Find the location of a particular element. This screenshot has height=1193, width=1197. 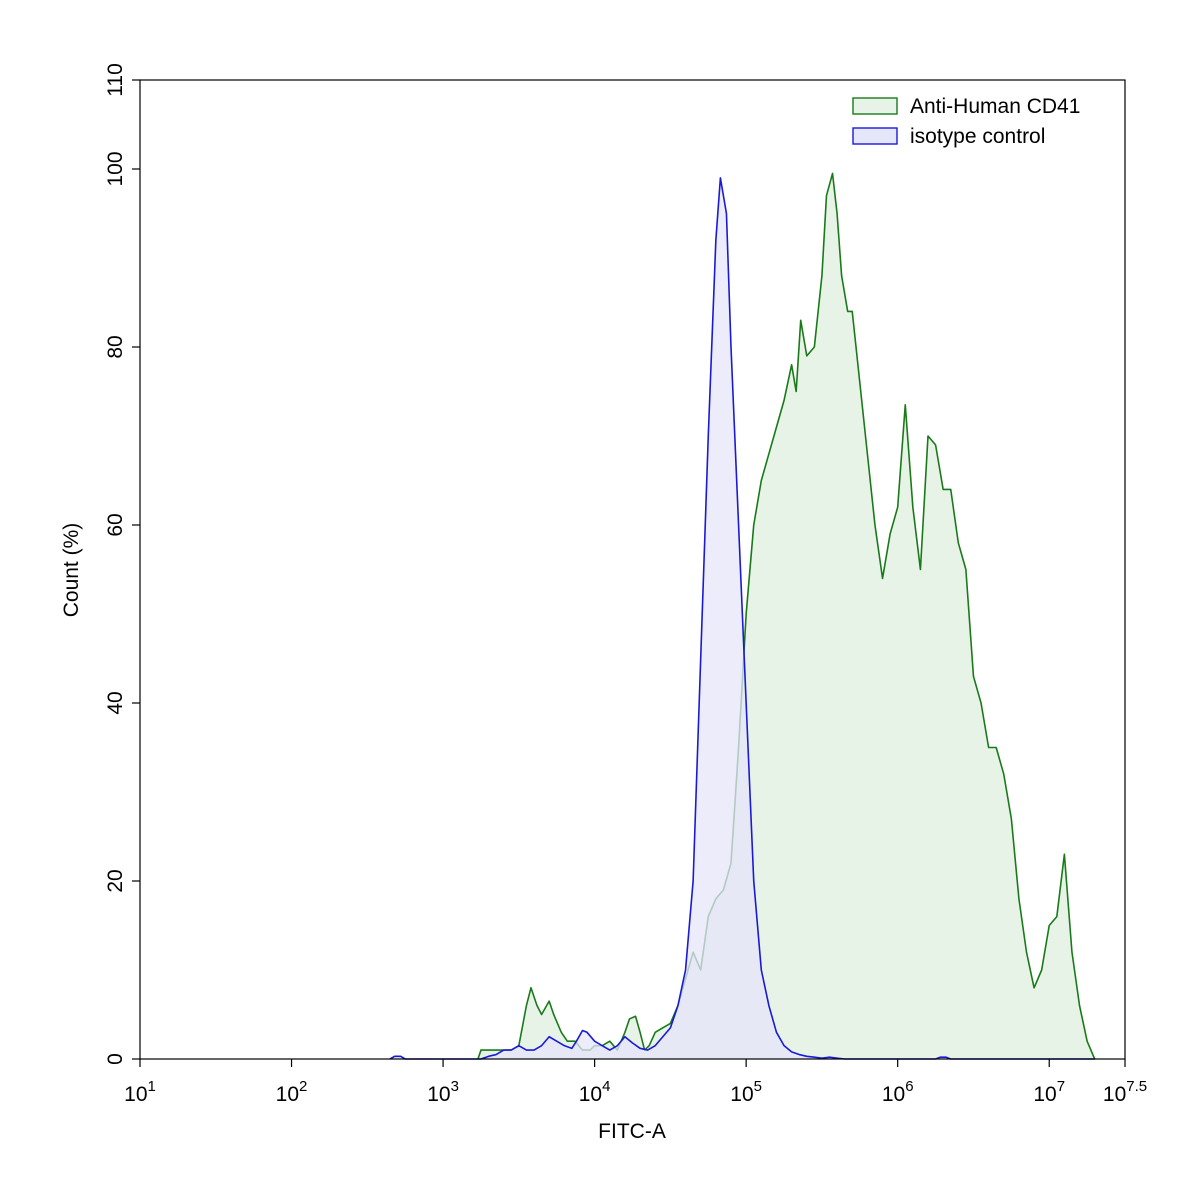

y-tick-label: 0 is located at coordinates (115, 1059).